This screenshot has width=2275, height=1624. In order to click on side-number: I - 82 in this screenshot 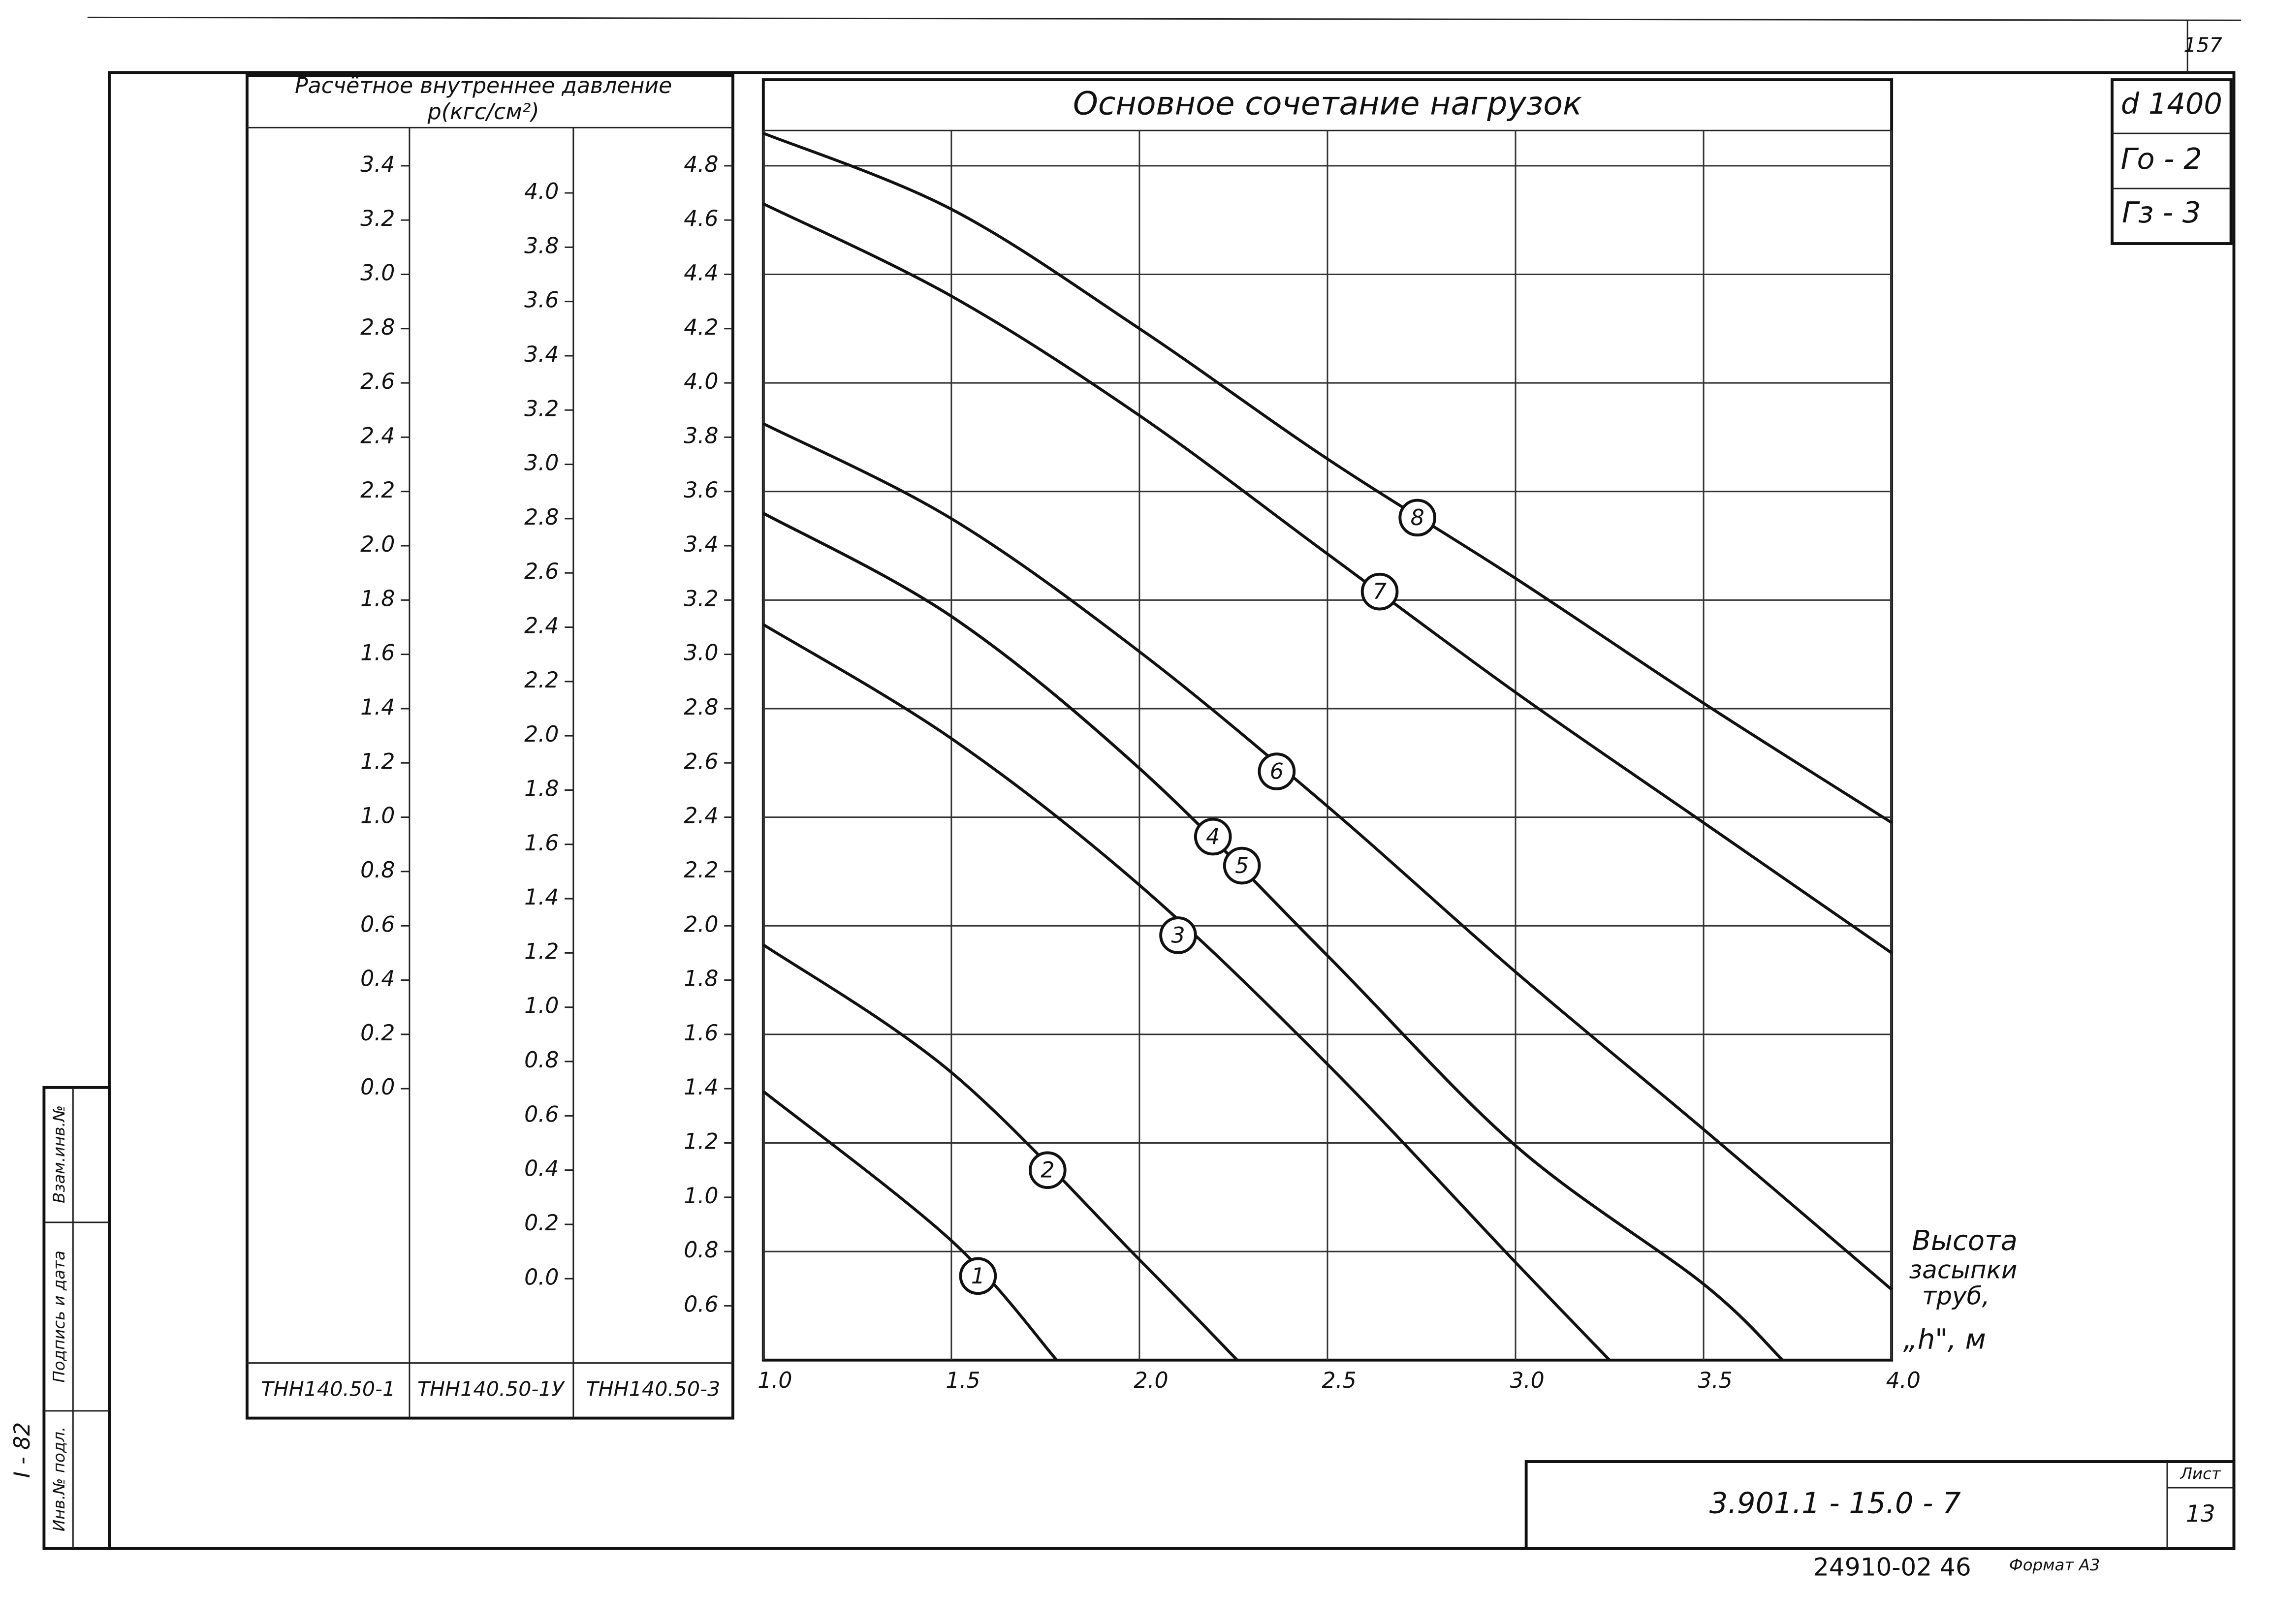, I will do `click(22, 1450)`.